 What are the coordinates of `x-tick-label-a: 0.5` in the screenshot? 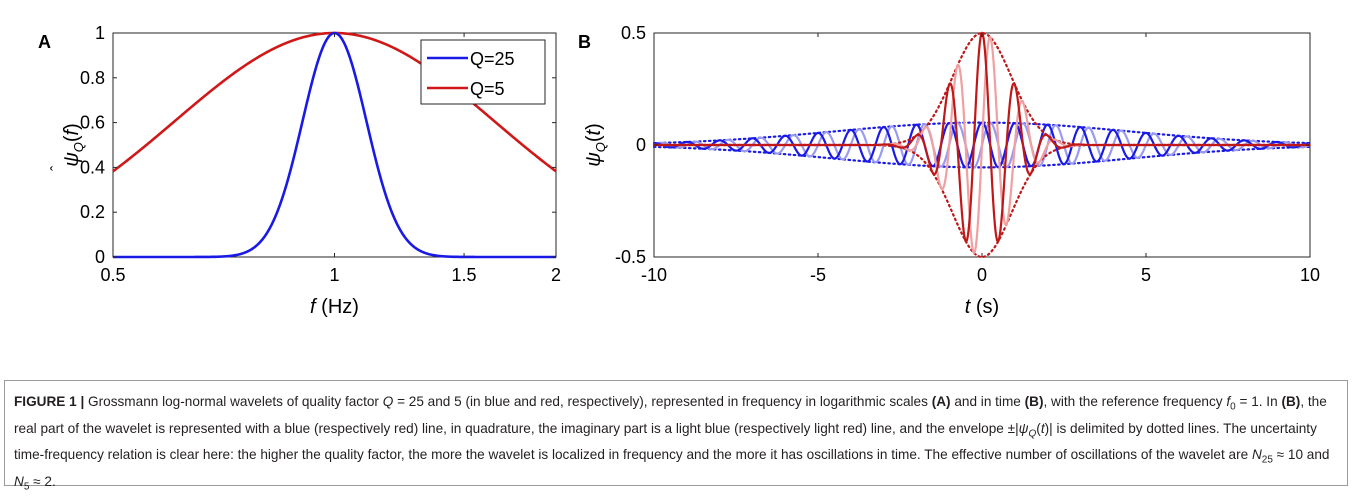 It's located at (112, 275).